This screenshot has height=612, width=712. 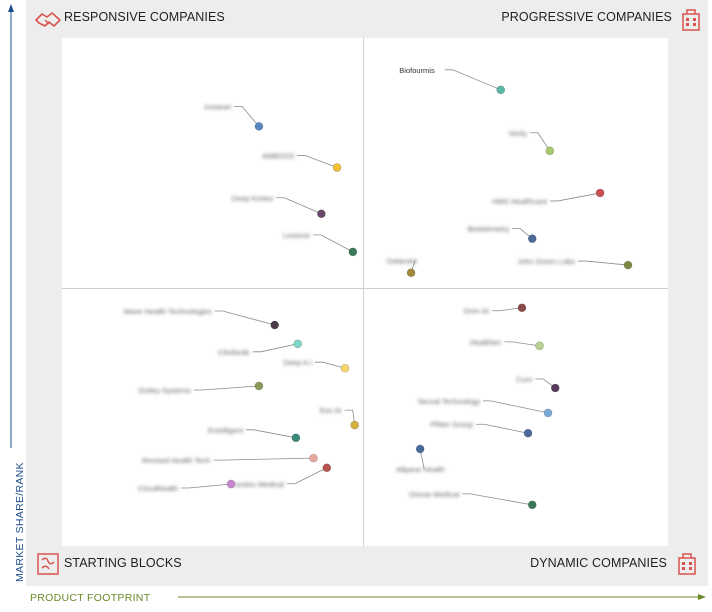 What do you see at coordinates (365, 288) in the screenshot?
I see `horizontal-divider` at bounding box center [365, 288].